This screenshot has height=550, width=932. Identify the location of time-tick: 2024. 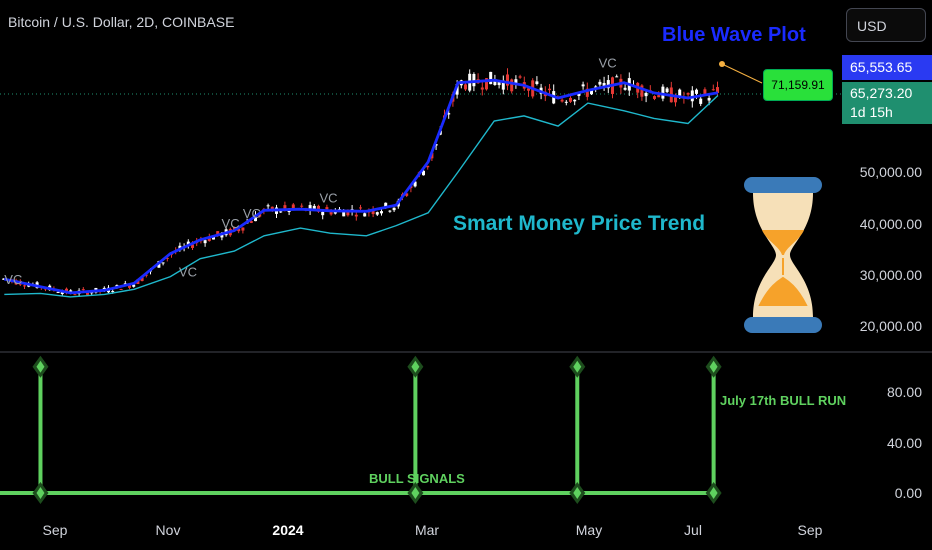
(288, 530).